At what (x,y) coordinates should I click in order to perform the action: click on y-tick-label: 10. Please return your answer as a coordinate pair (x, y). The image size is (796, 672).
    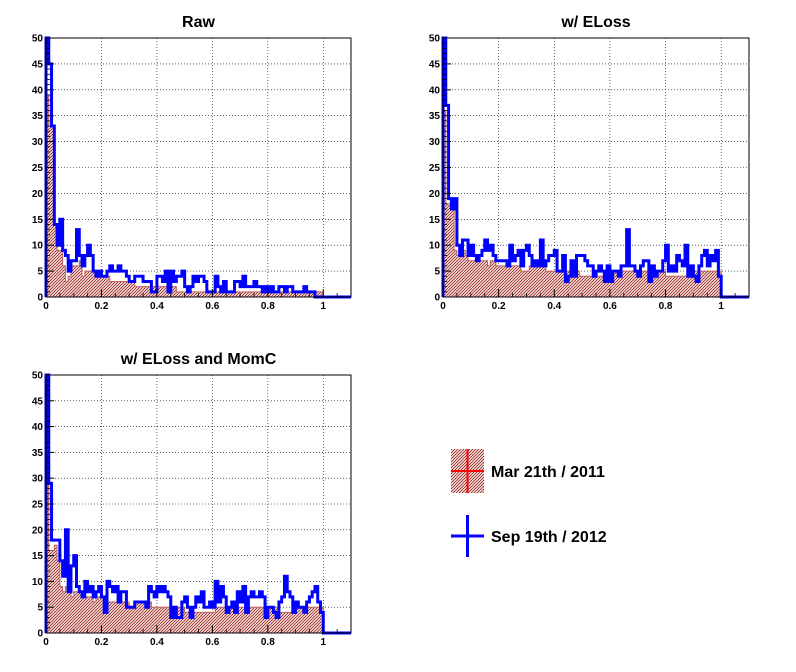
    Looking at the image, I should click on (38, 582).